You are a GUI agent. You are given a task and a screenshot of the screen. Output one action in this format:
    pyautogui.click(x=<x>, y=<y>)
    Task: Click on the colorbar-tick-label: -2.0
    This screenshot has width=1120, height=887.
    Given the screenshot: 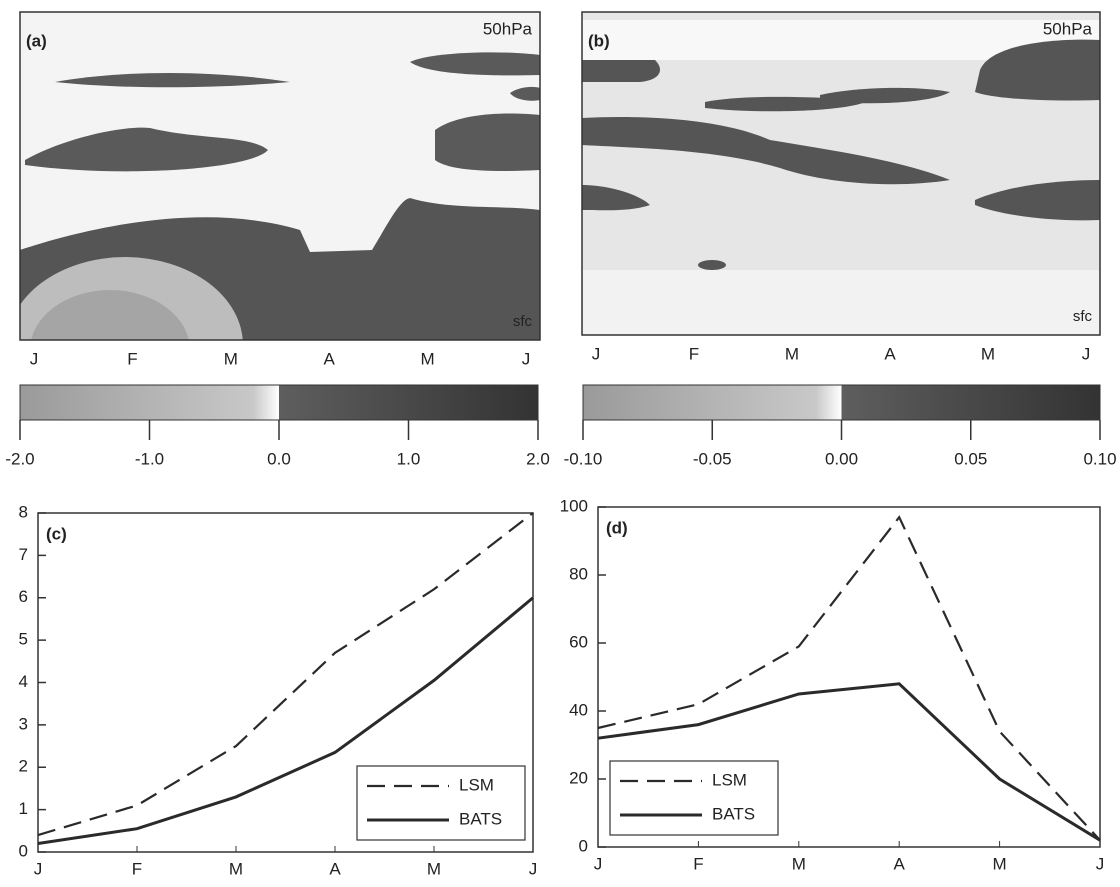 What is the action you would take?
    pyautogui.click(x=19, y=458)
    